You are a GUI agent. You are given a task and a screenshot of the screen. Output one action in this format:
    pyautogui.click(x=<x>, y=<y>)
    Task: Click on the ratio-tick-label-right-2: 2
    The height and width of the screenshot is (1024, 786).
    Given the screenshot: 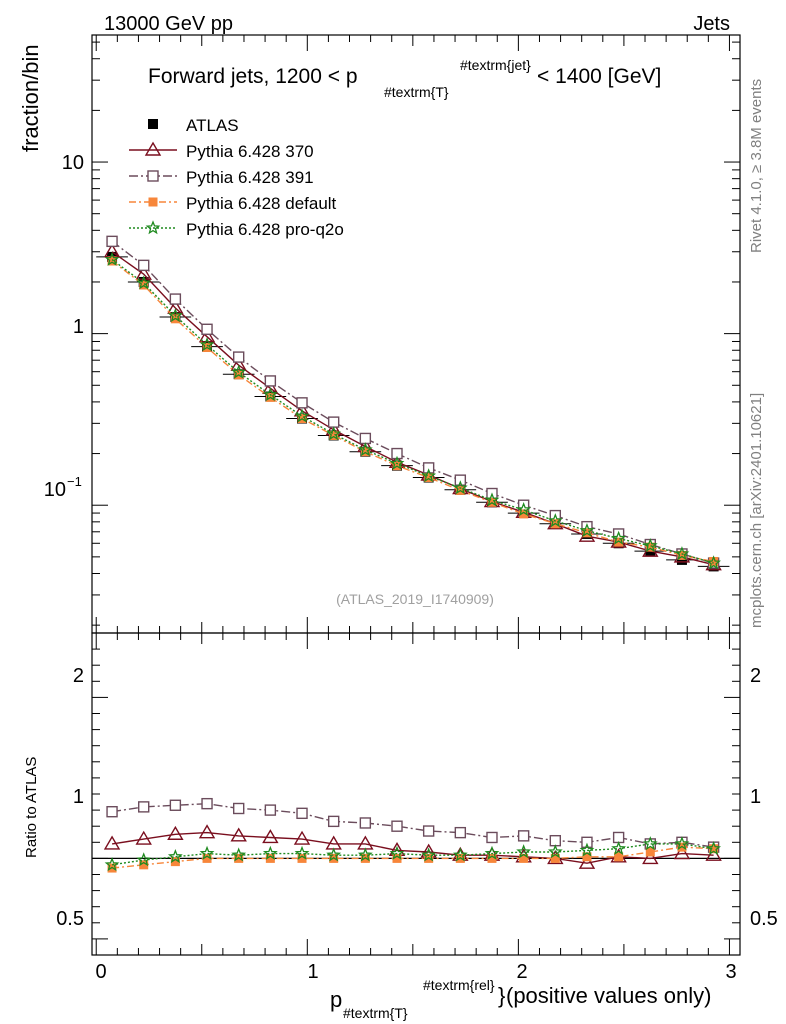 What is the action you would take?
    pyautogui.click(x=755, y=676)
    